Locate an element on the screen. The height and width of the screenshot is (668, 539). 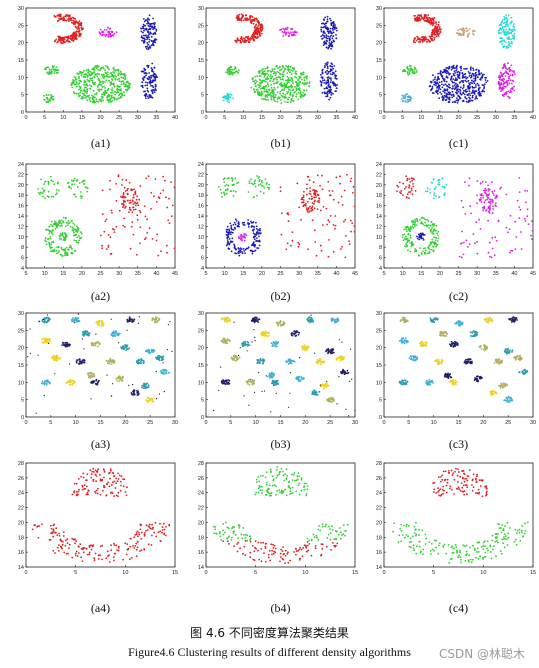
y-tick-label: 30 is located at coordinates (21, 314).